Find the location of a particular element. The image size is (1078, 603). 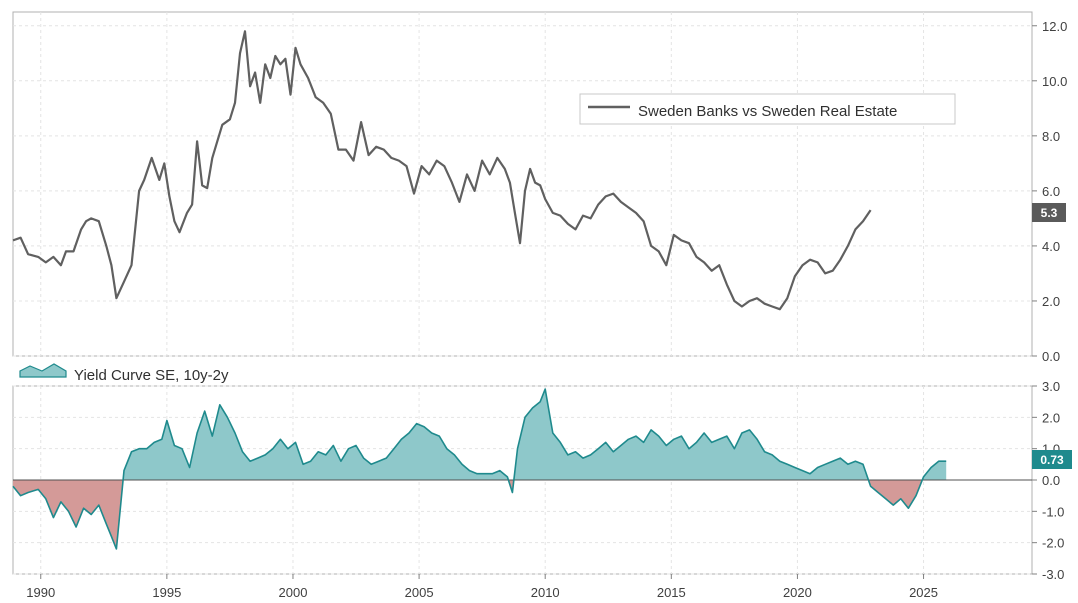

bottom-legend-swatch is located at coordinates (43, 370).